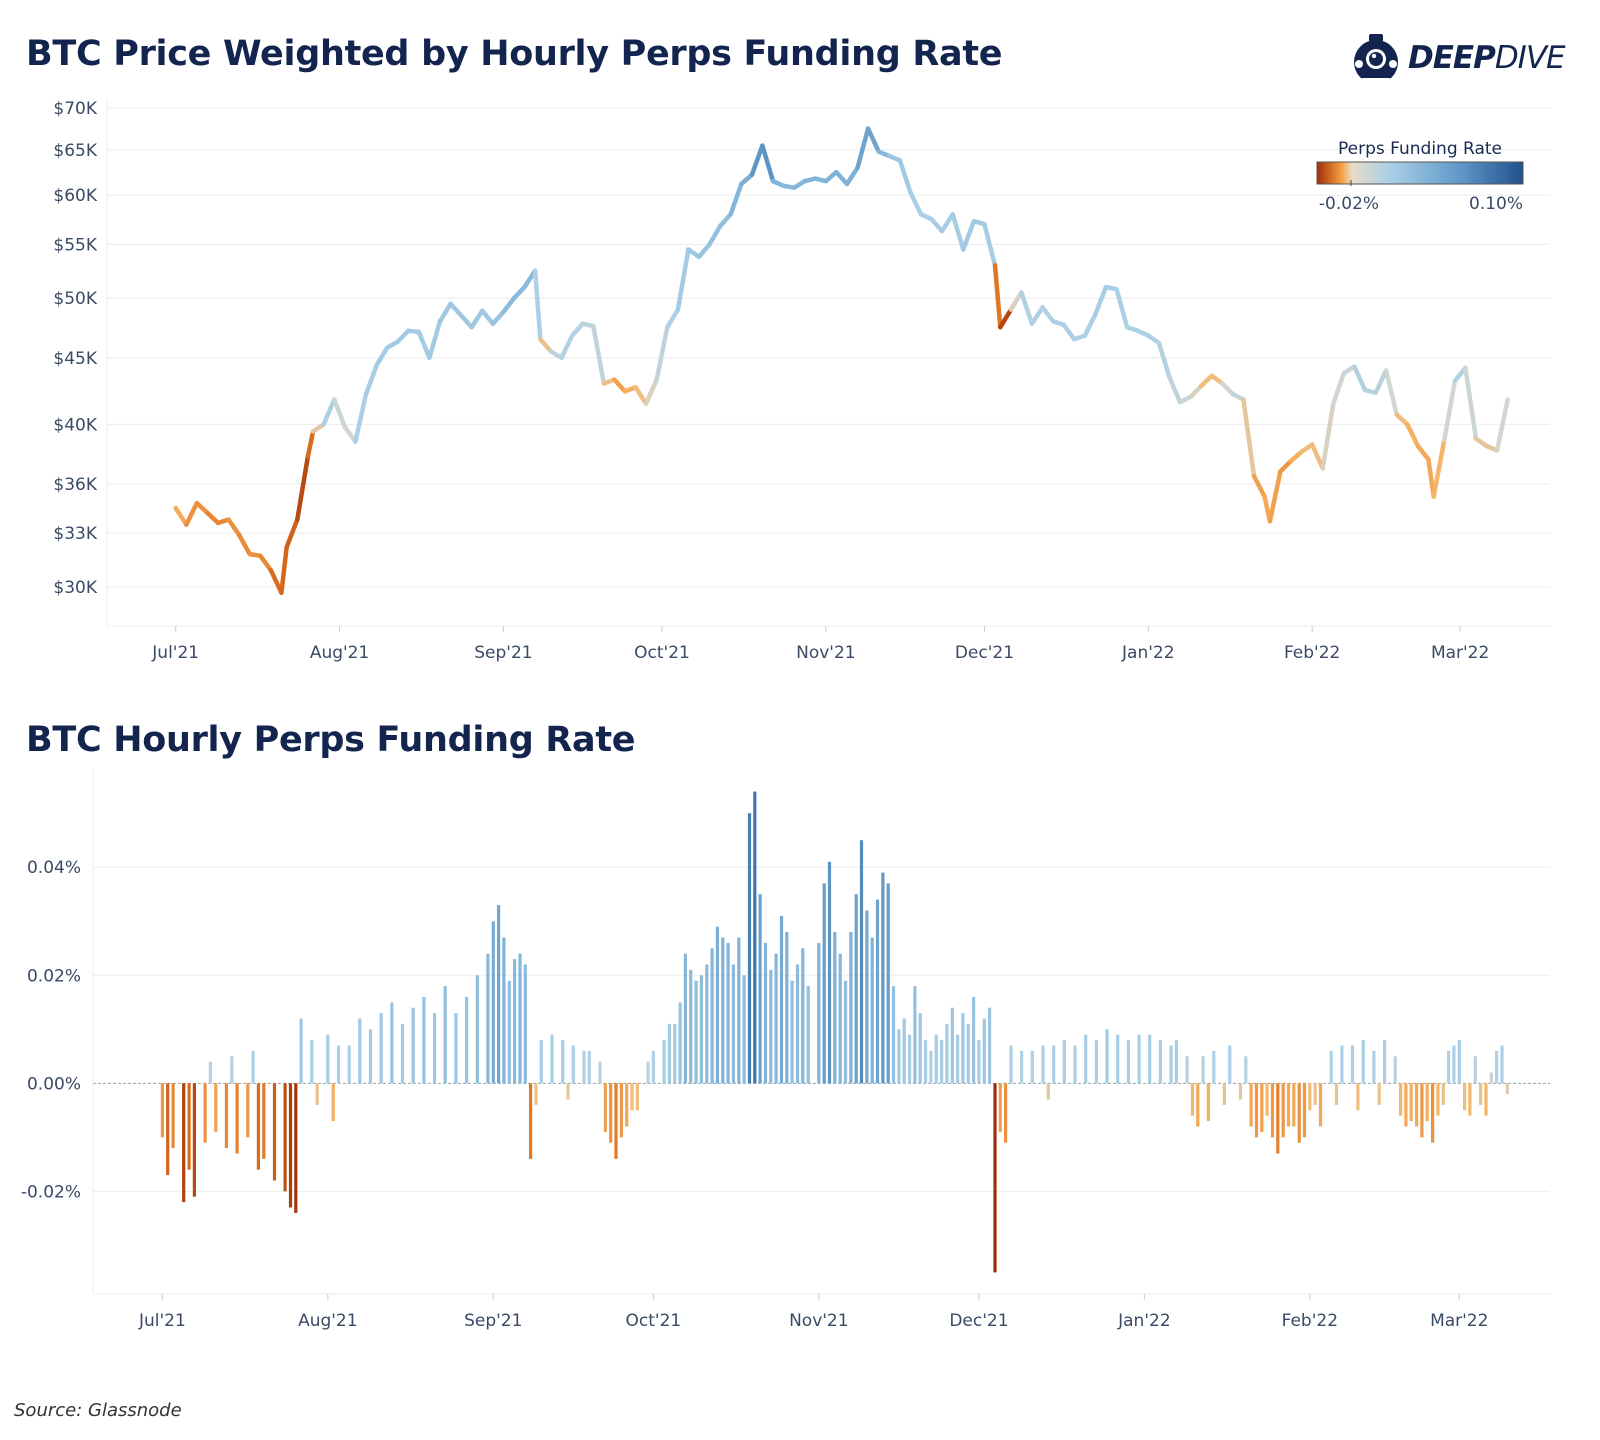 This screenshot has height=1440, width=1600. Describe the element at coordinates (162, 1321) in the screenshot. I see `funding-x-tick-label: Jul'21` at that location.